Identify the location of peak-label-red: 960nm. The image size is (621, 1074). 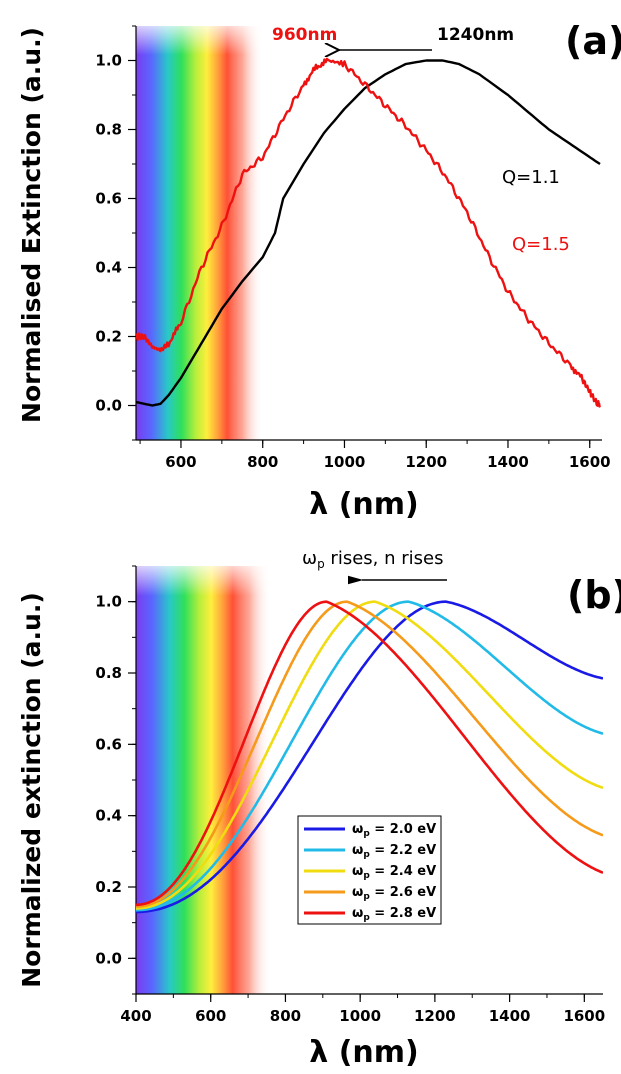
(304, 35).